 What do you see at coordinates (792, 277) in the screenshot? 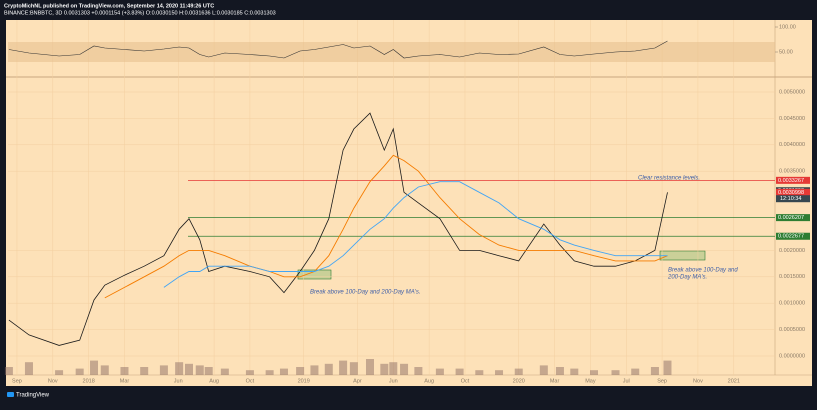
I see `y-tick-label: 0.0015000` at bounding box center [792, 277].